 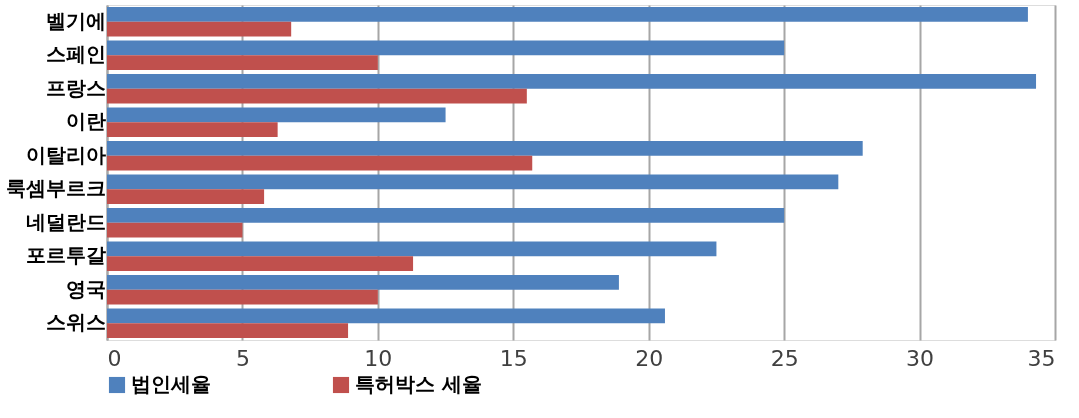 What do you see at coordinates (242, 358) in the screenshot?
I see `x-tick-label: 5` at bounding box center [242, 358].